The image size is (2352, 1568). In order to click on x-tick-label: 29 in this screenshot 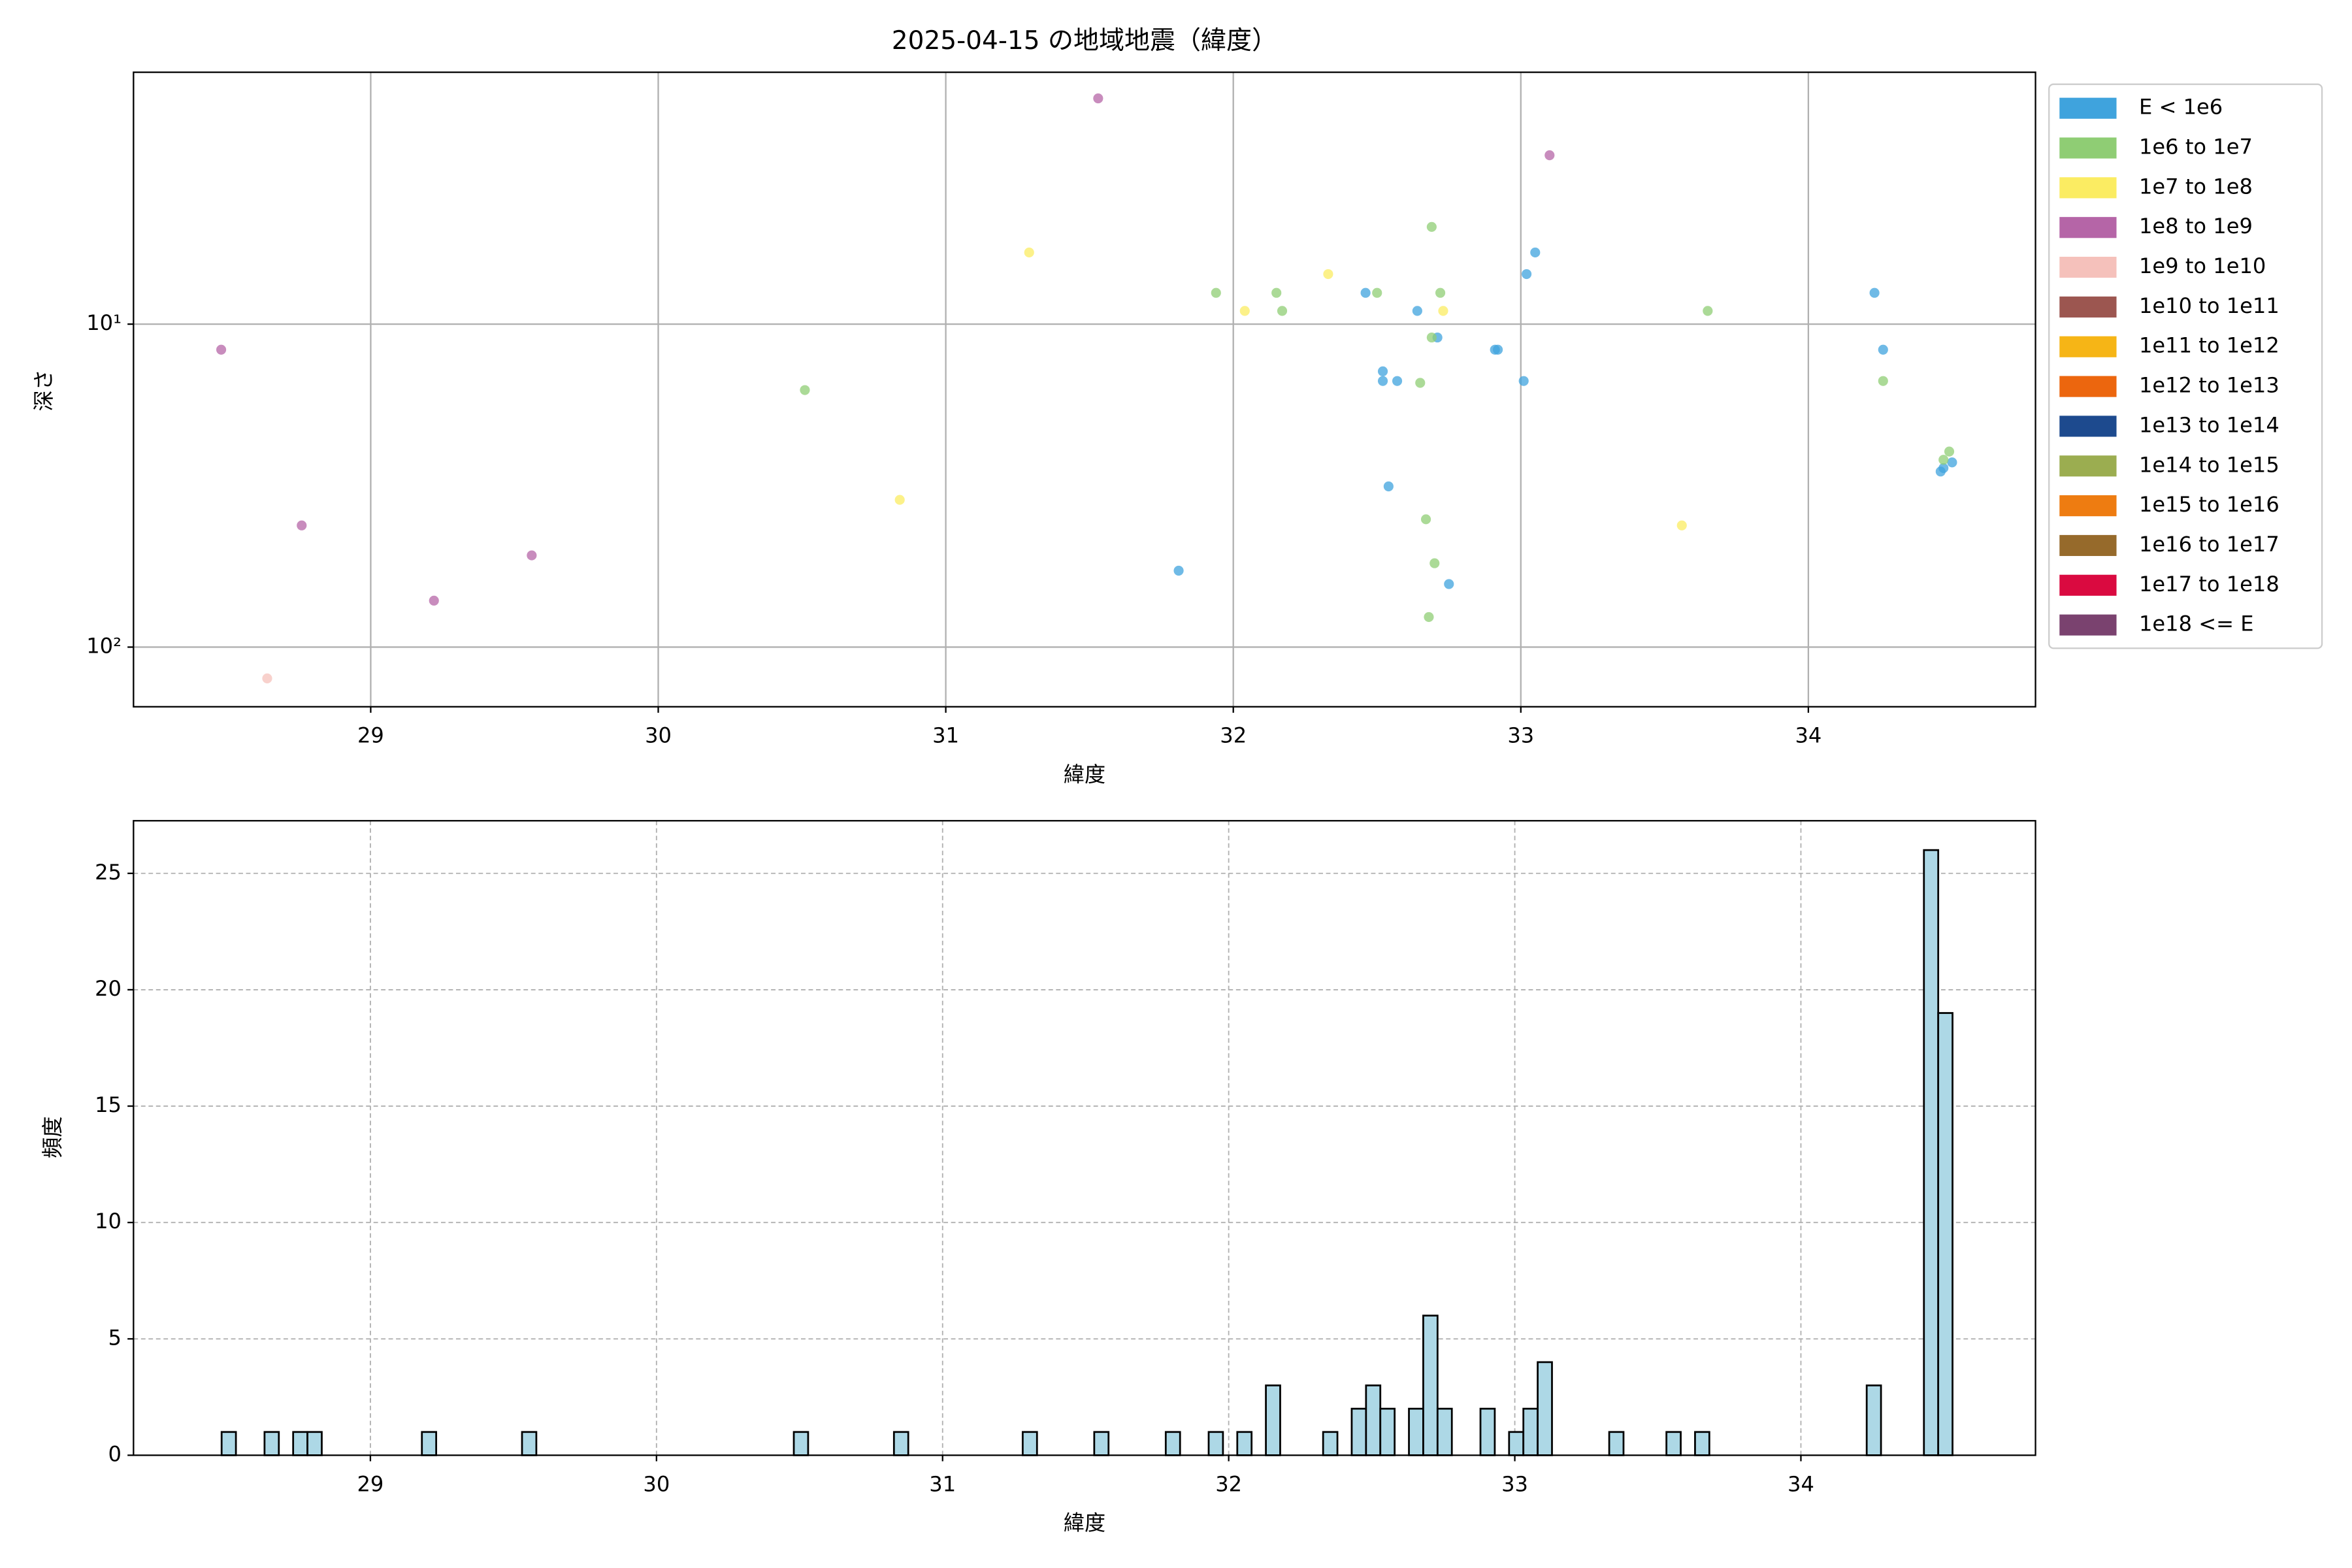, I will do `click(370, 735)`.